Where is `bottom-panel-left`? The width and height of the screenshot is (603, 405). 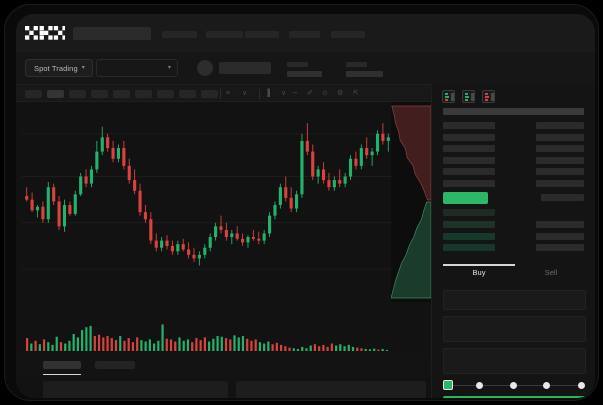 bottom-panel-left is located at coordinates (135, 389).